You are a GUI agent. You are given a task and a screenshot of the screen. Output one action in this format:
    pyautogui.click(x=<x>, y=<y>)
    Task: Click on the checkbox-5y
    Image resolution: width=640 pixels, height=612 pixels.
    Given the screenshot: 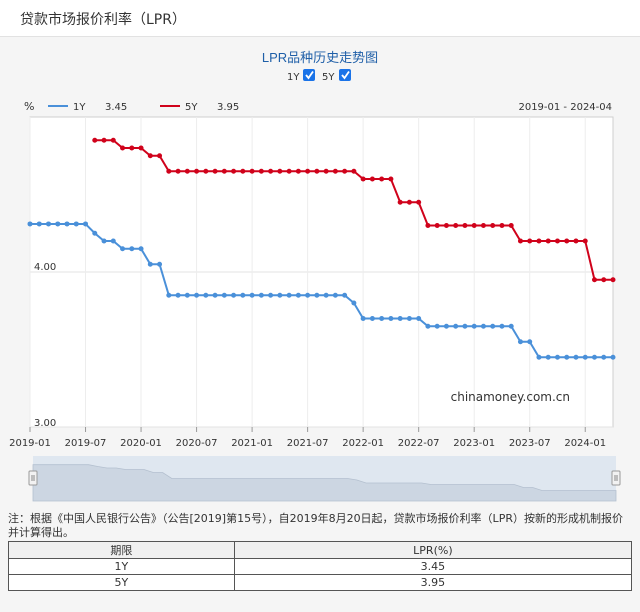 What is the action you would take?
    pyautogui.click(x=345, y=75)
    